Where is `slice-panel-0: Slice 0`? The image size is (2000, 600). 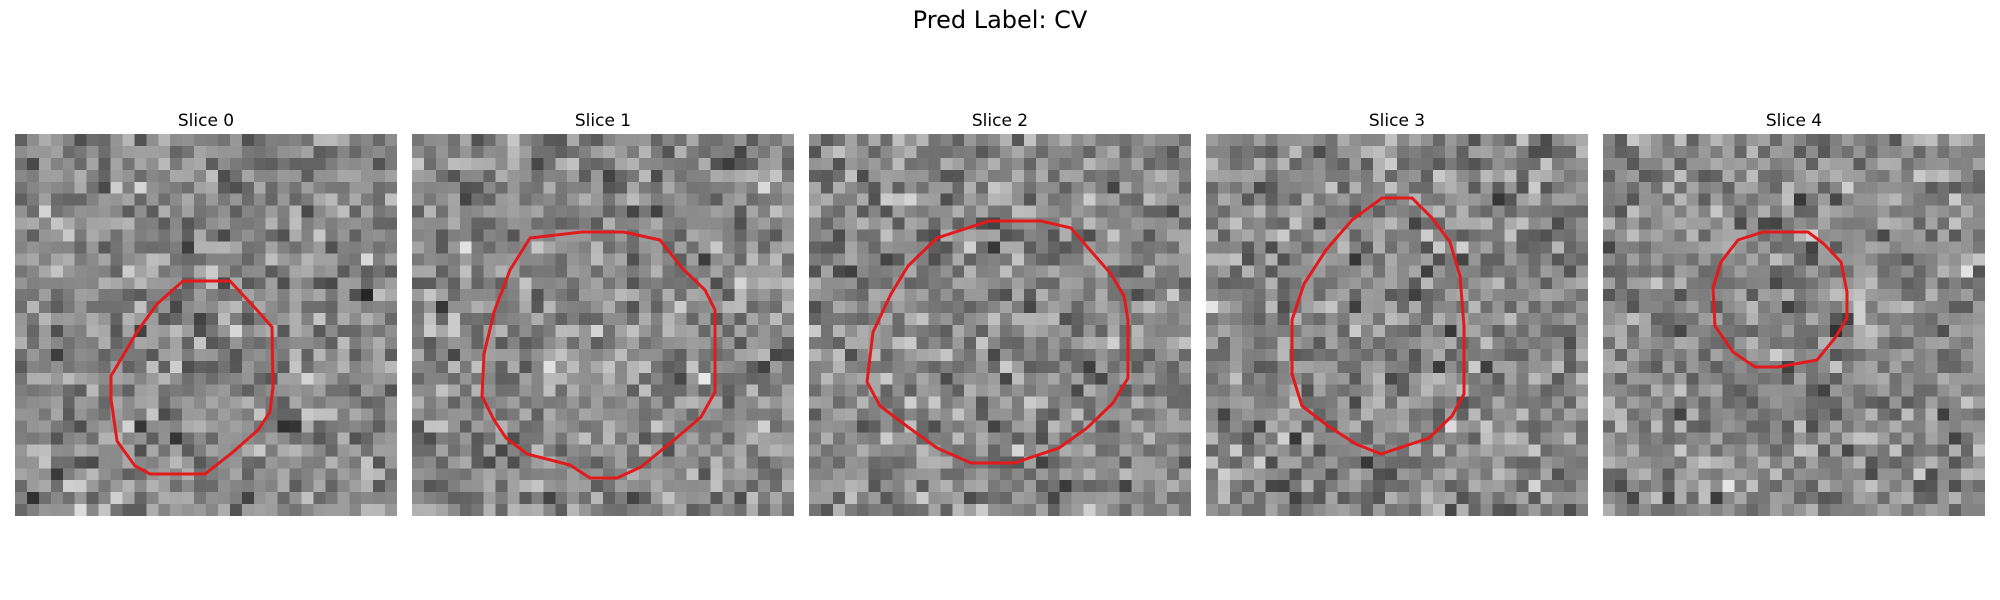 slice-panel-0: Slice 0 is located at coordinates (206, 312).